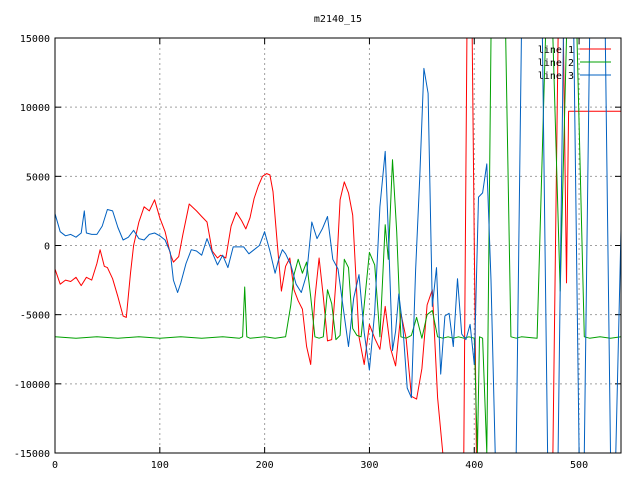 The image size is (640, 480). I want to click on y-tick-label: 10000, so click(35, 108).